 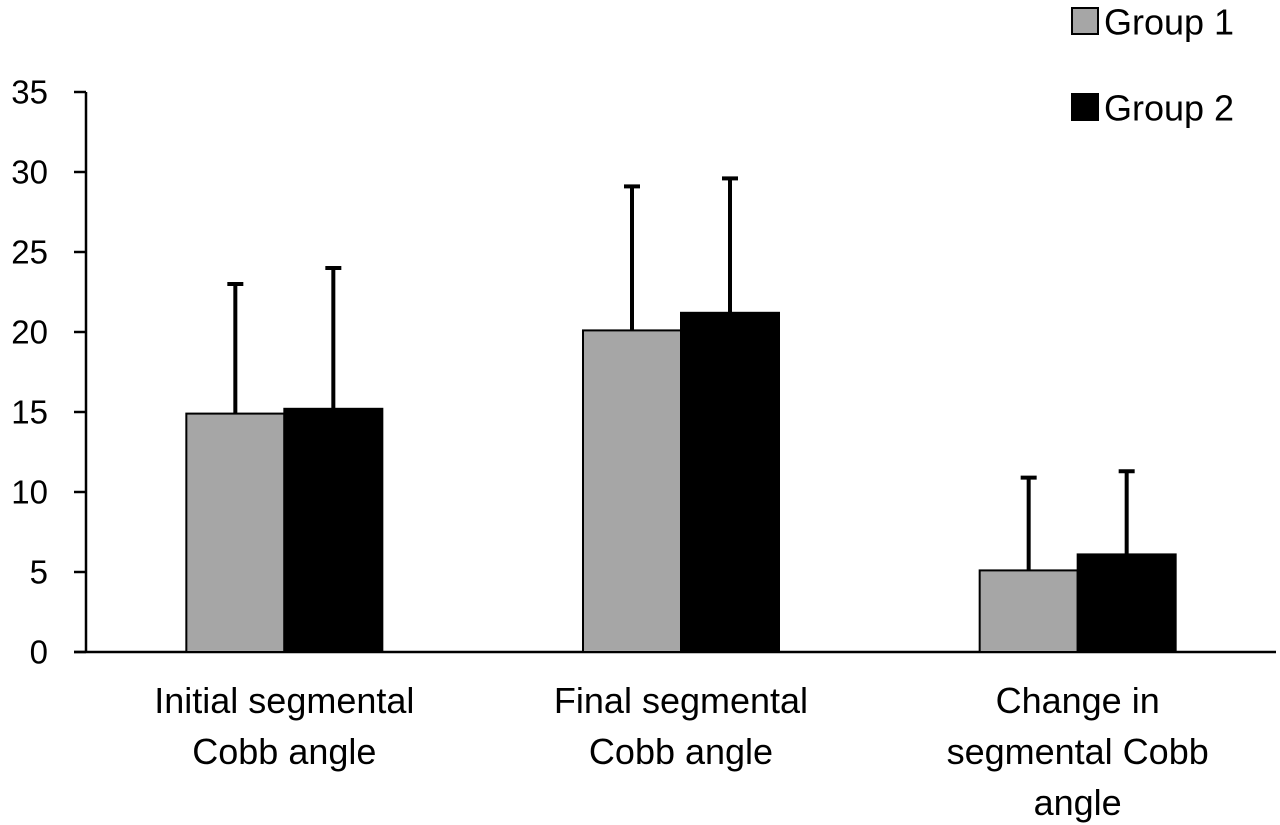 What do you see at coordinates (29, 92) in the screenshot?
I see `y-tick-label: 35` at bounding box center [29, 92].